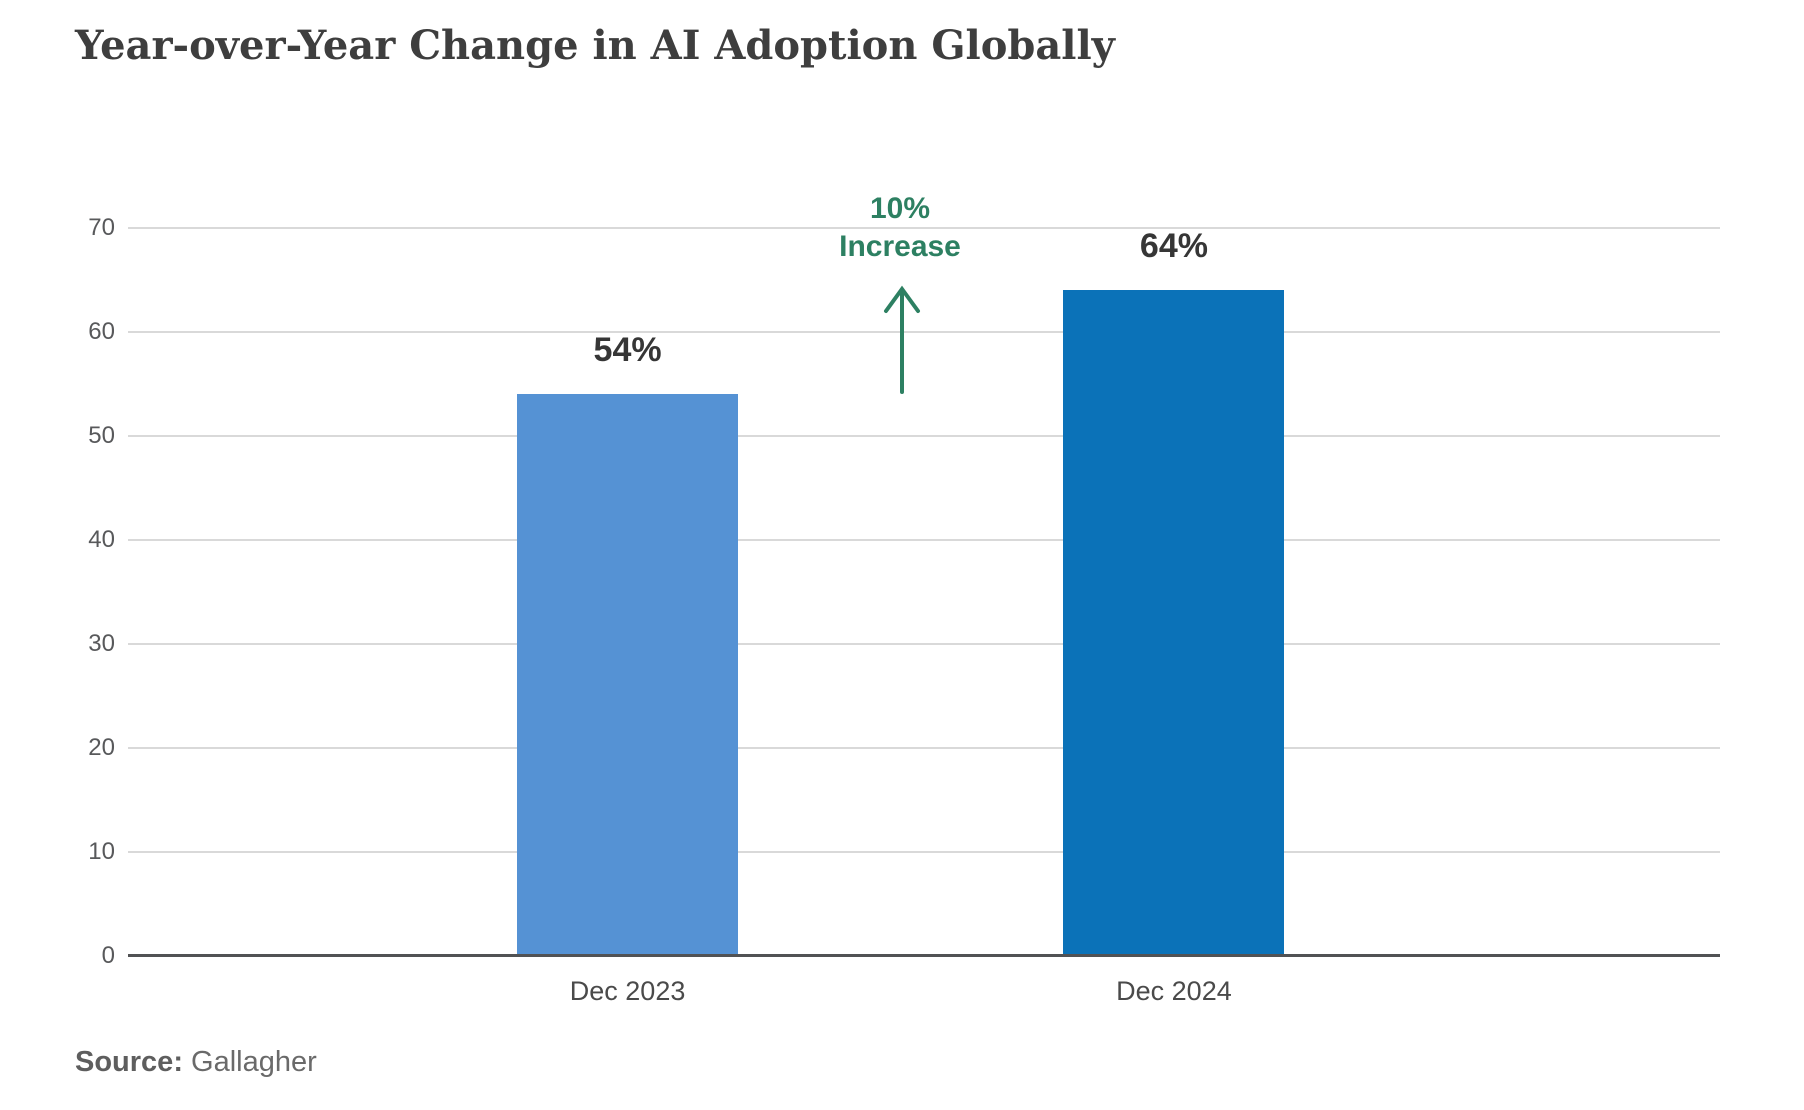  I want to click on source-note: Source: Gallagher, so click(196, 1062).